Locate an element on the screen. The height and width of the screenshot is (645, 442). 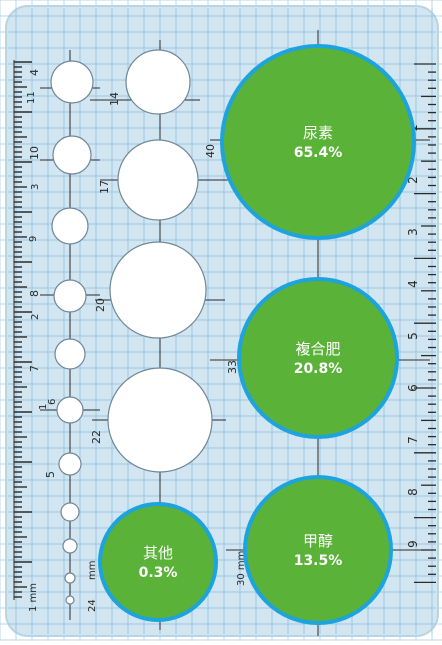
stencil-label: 1 is located at coordinates (43, 407).